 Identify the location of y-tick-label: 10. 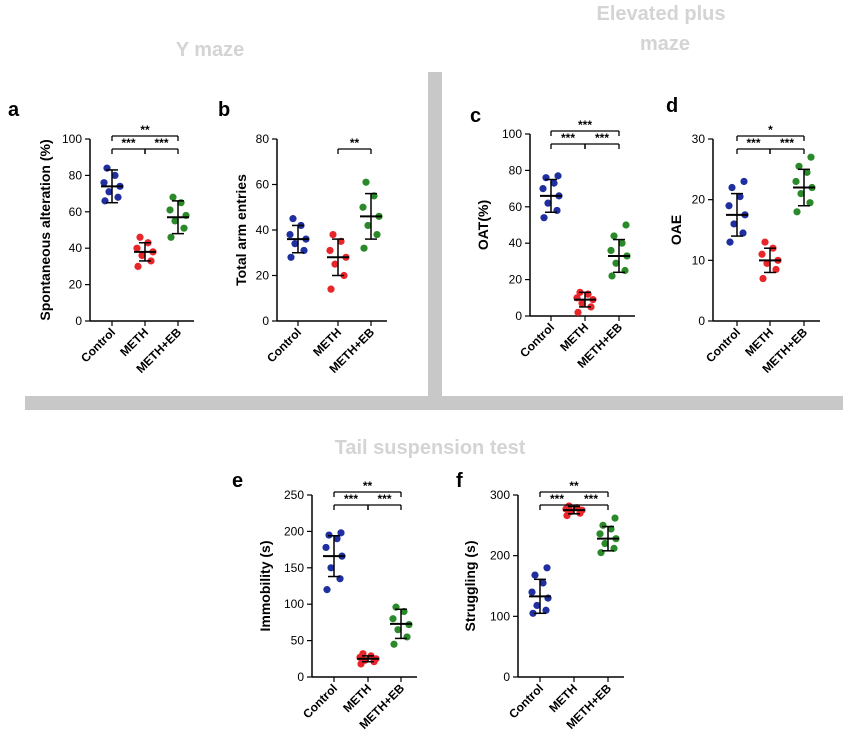
(699, 260).